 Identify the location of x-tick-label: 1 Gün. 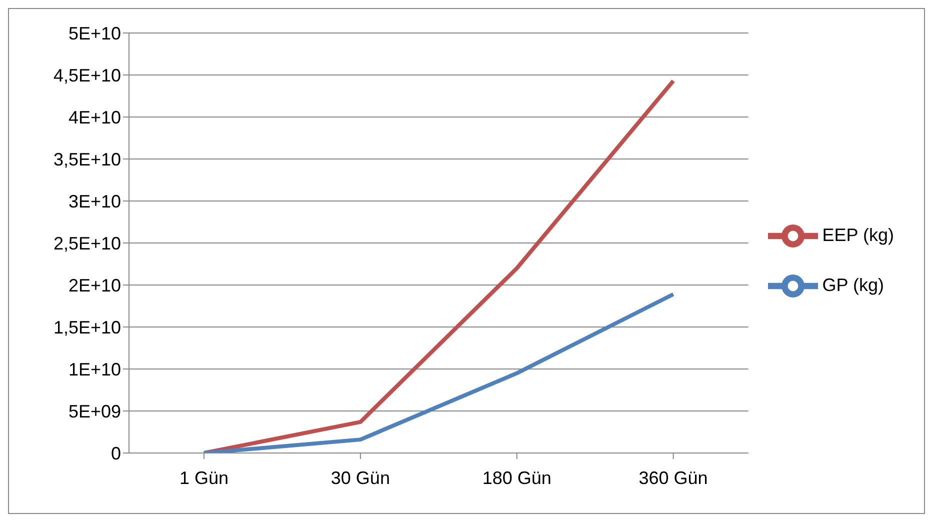
(204, 478).